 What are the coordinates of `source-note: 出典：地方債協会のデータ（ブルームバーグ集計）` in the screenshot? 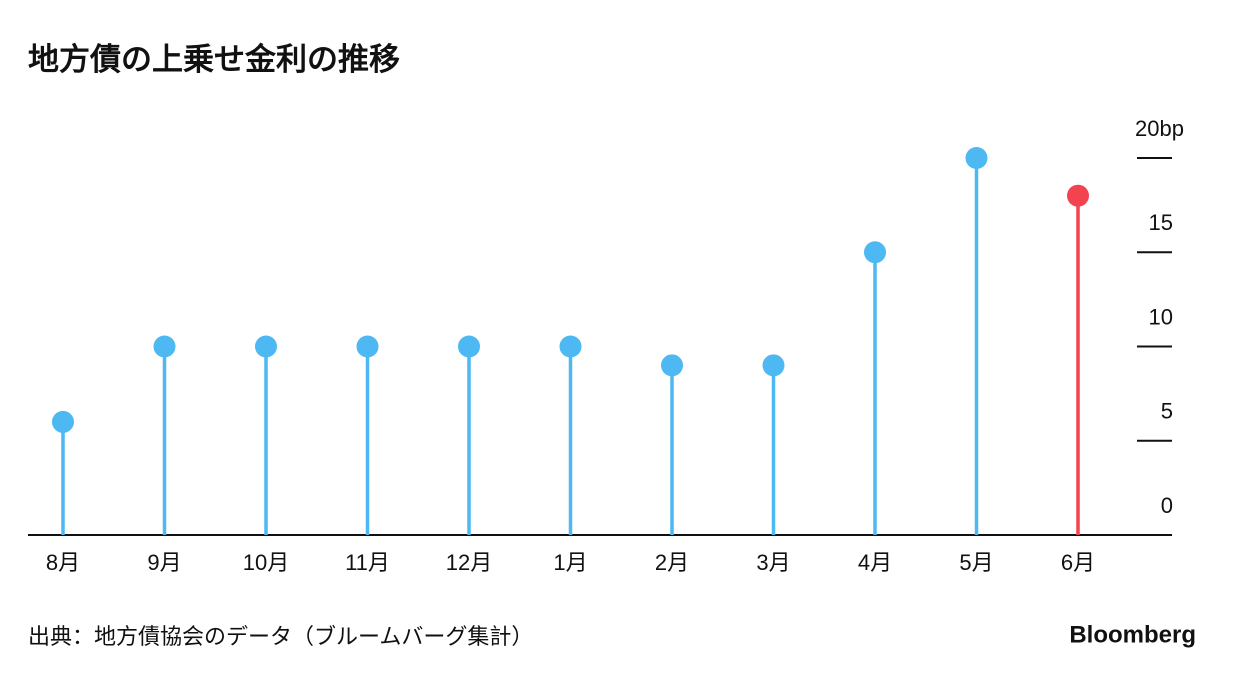 It's located at (280, 636).